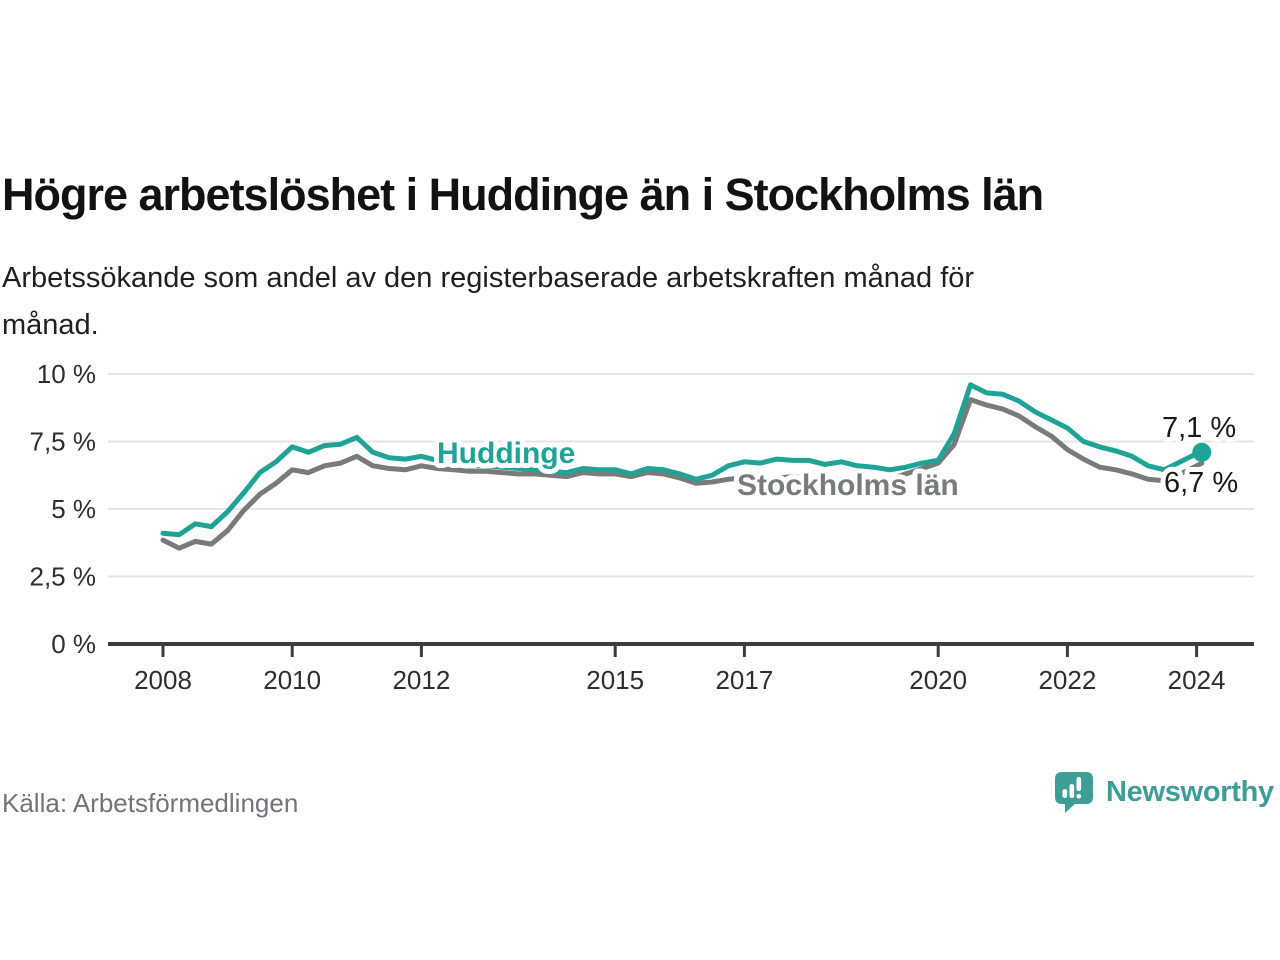 The width and height of the screenshot is (1280, 960). What do you see at coordinates (50, 325) in the screenshot?
I see `chart-subtitle-line-2: månad.` at bounding box center [50, 325].